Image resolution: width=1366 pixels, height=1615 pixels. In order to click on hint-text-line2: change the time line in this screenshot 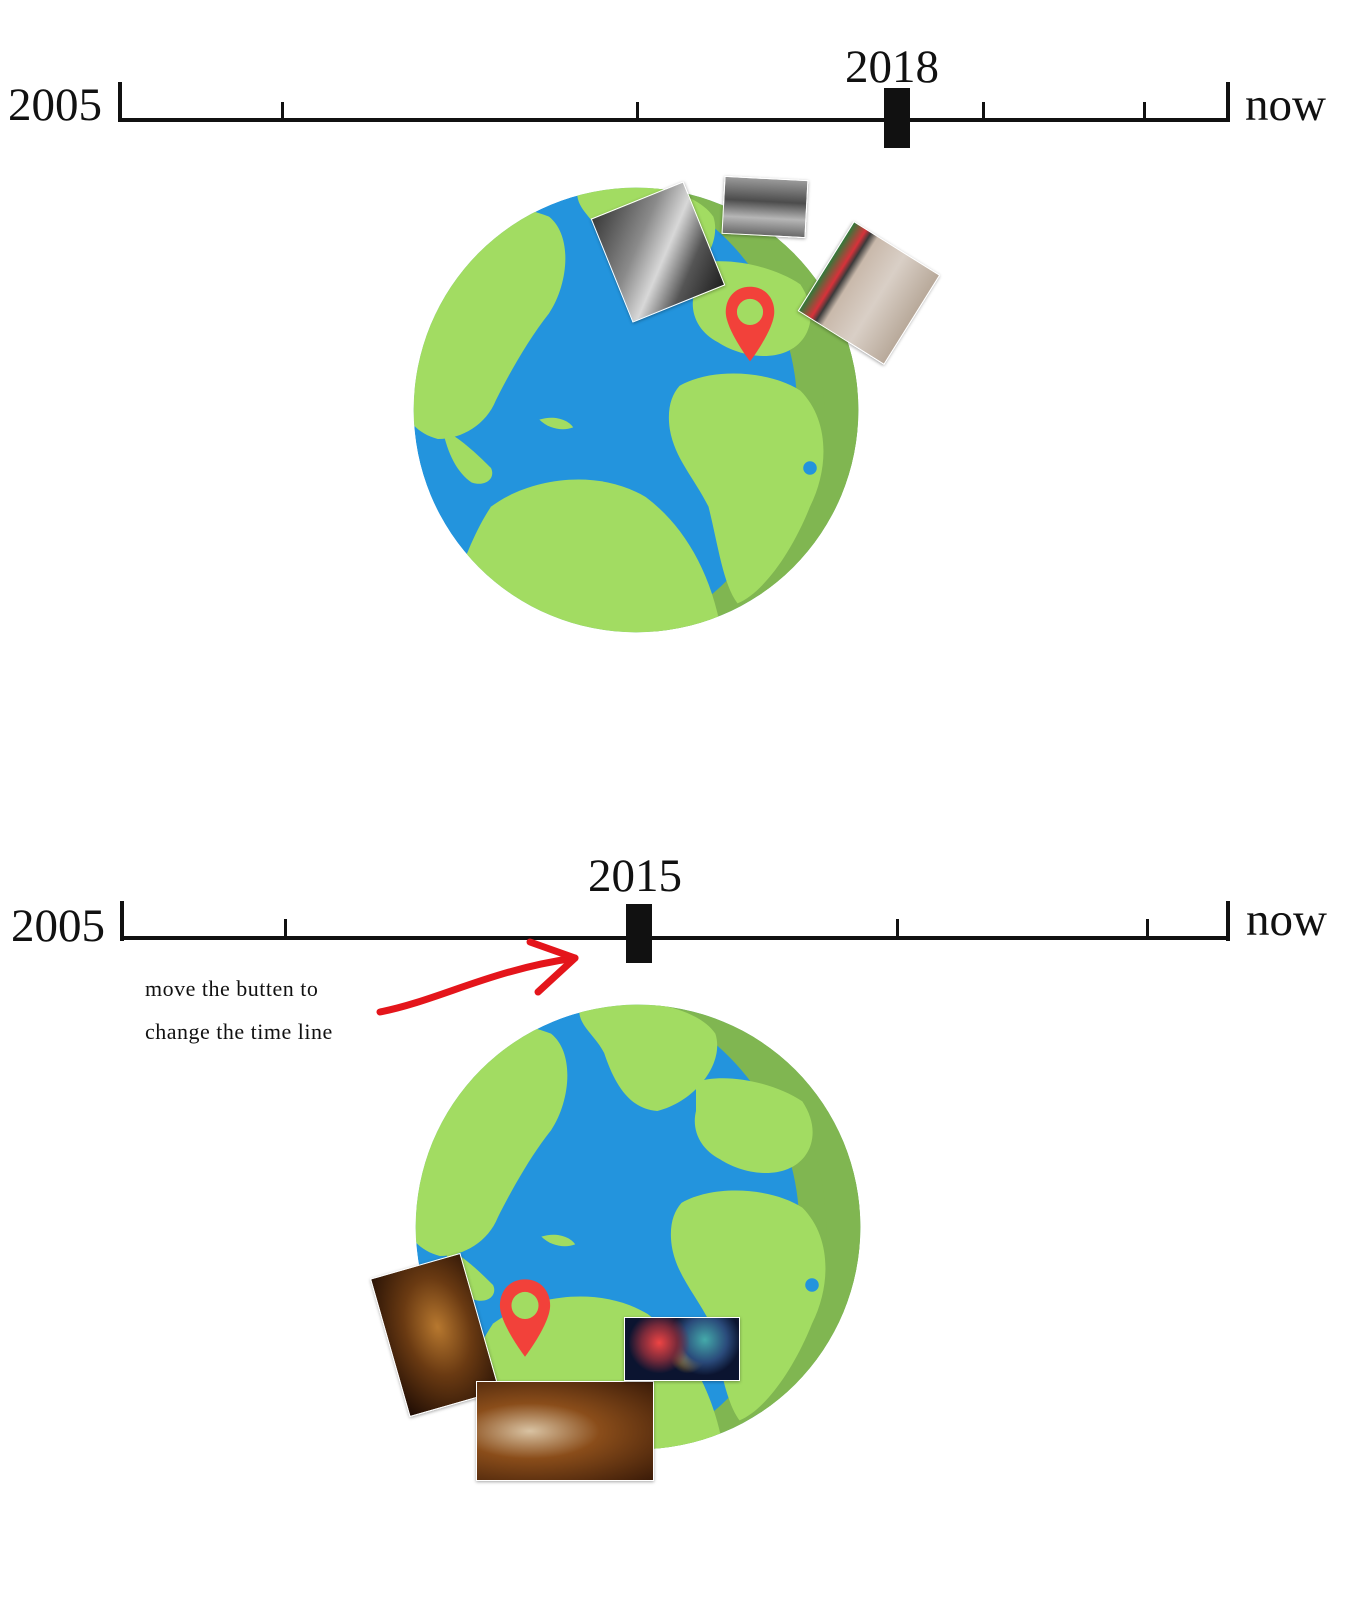, I will do `click(239, 1031)`.